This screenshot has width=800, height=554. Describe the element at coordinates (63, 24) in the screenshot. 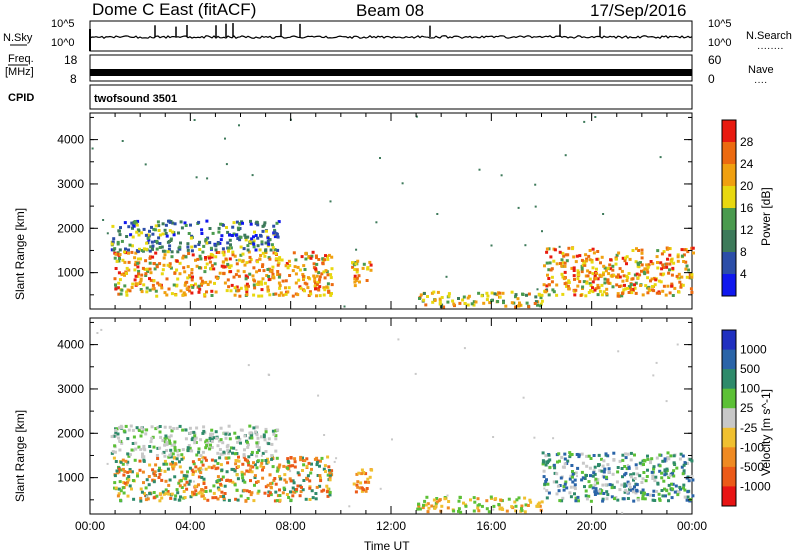

I see `noise-left-tick-top: 10^5` at that location.